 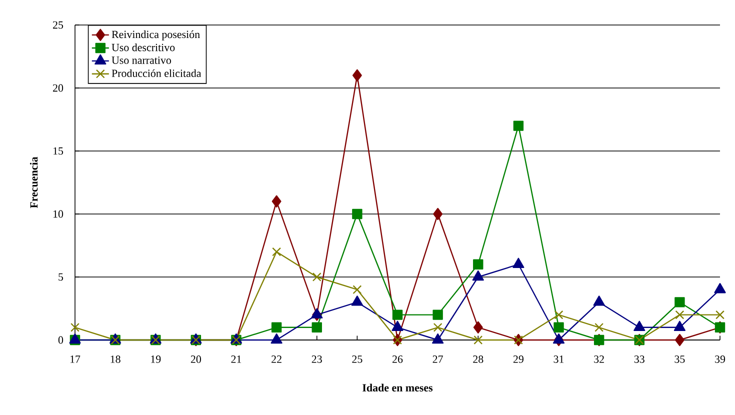 I want to click on x-tick-label: 33, so click(x=639, y=359).